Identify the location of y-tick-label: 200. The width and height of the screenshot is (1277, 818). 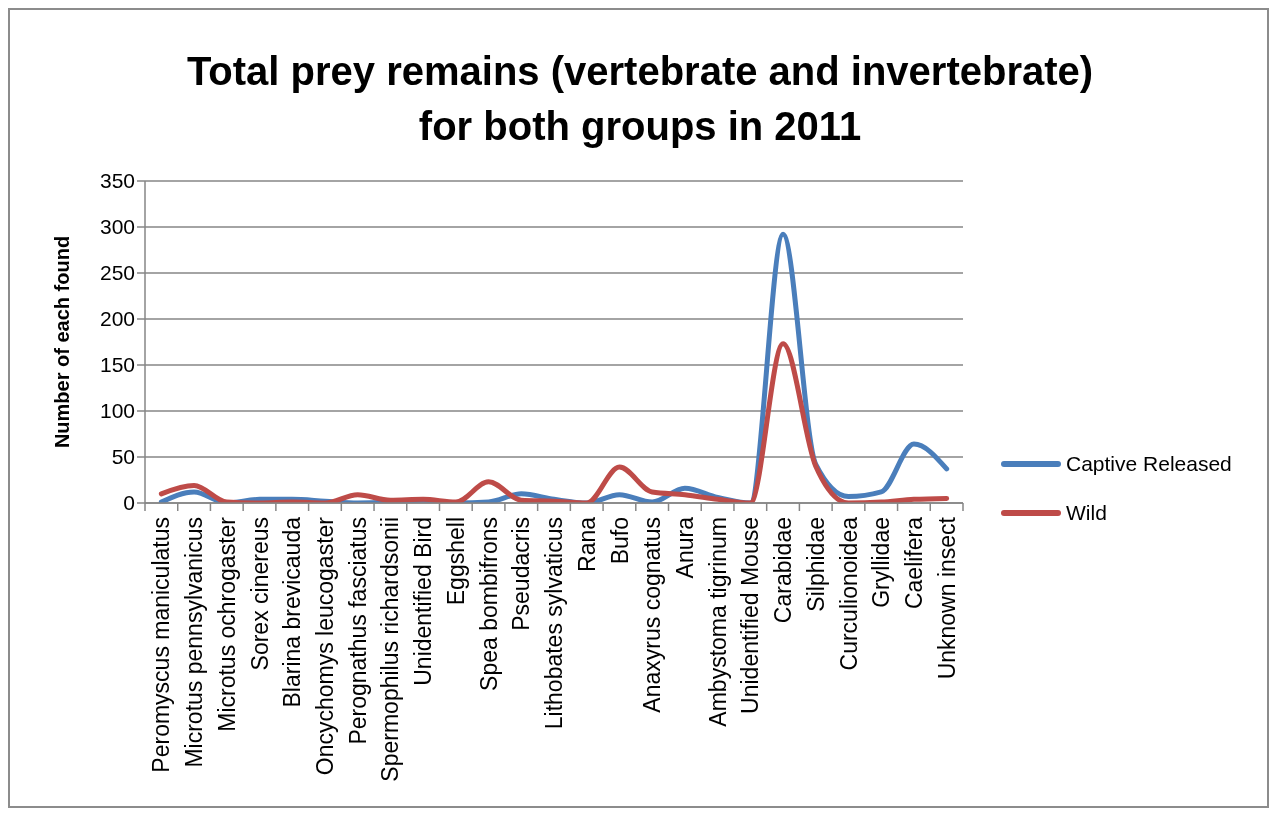
(117, 319).